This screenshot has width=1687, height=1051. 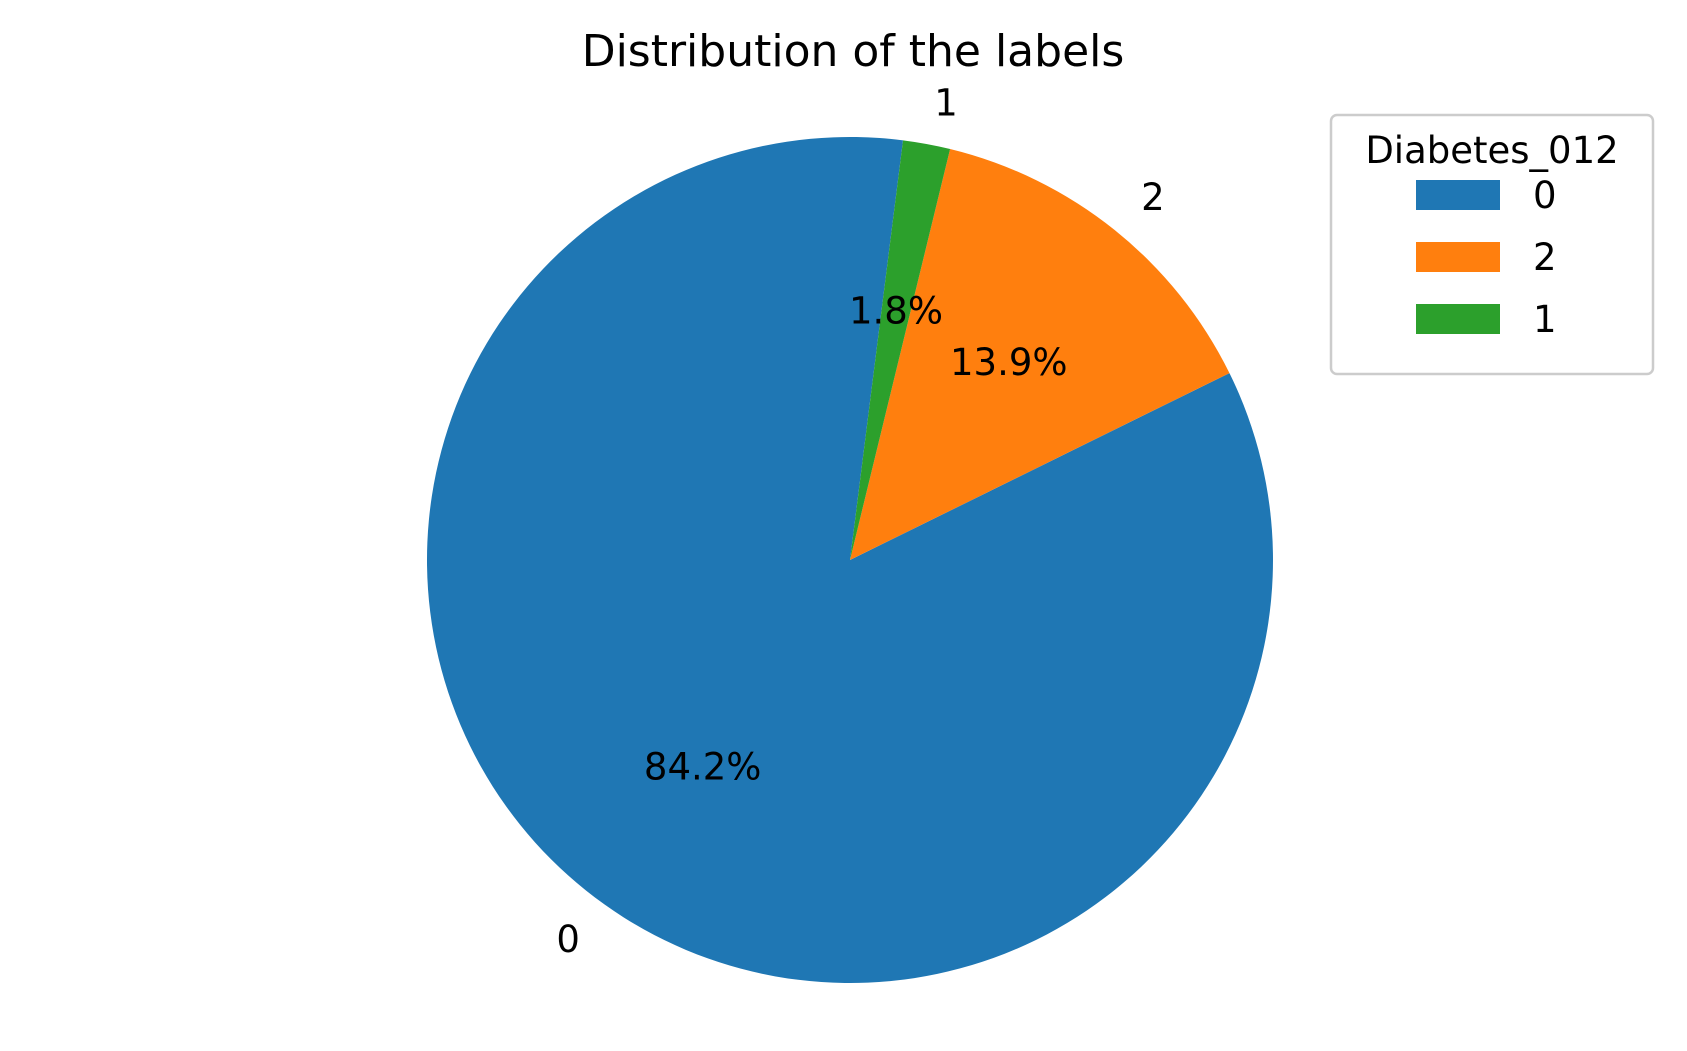 What do you see at coordinates (1545, 319) in the screenshot?
I see `legend-label-1: 1` at bounding box center [1545, 319].